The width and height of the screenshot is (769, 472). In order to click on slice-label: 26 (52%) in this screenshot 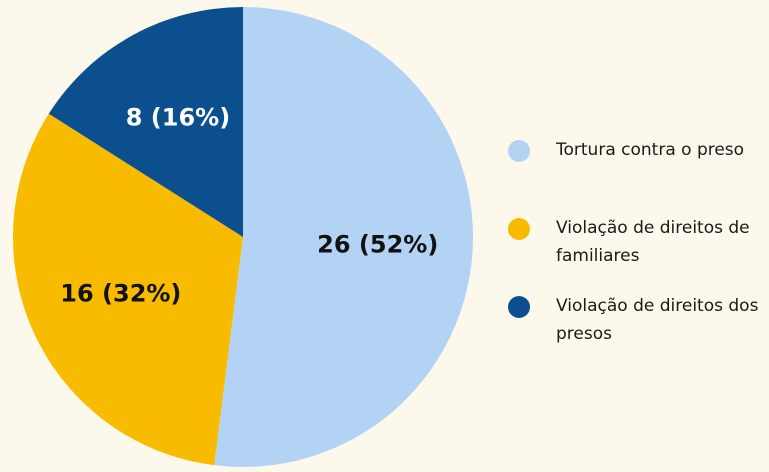, I will do `click(377, 244)`.